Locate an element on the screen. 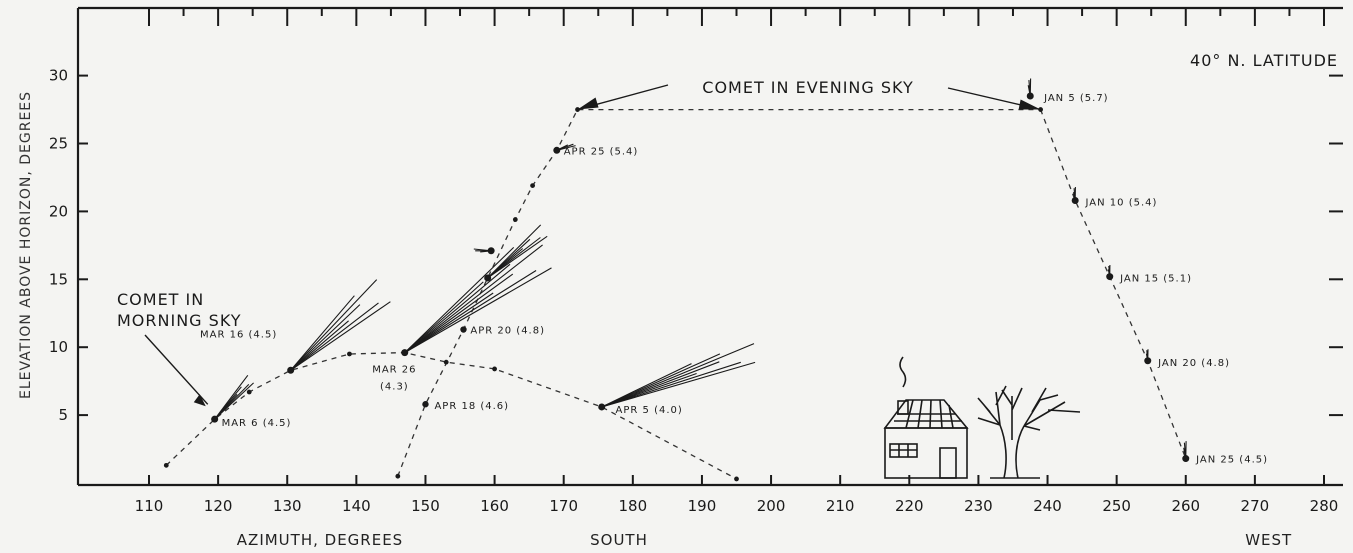 The height and width of the screenshot is (553, 1353). morning-track is located at coordinates (451, 415).